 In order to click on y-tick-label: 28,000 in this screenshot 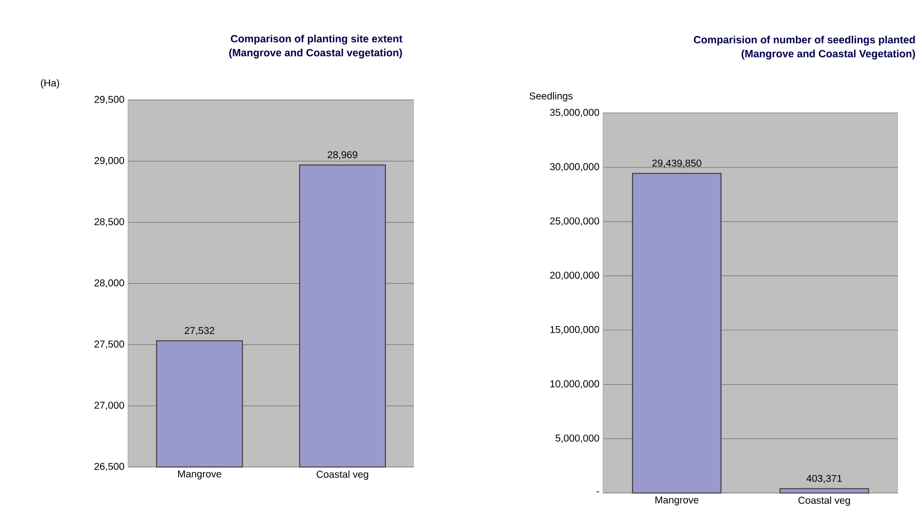, I will do `click(109, 283)`.